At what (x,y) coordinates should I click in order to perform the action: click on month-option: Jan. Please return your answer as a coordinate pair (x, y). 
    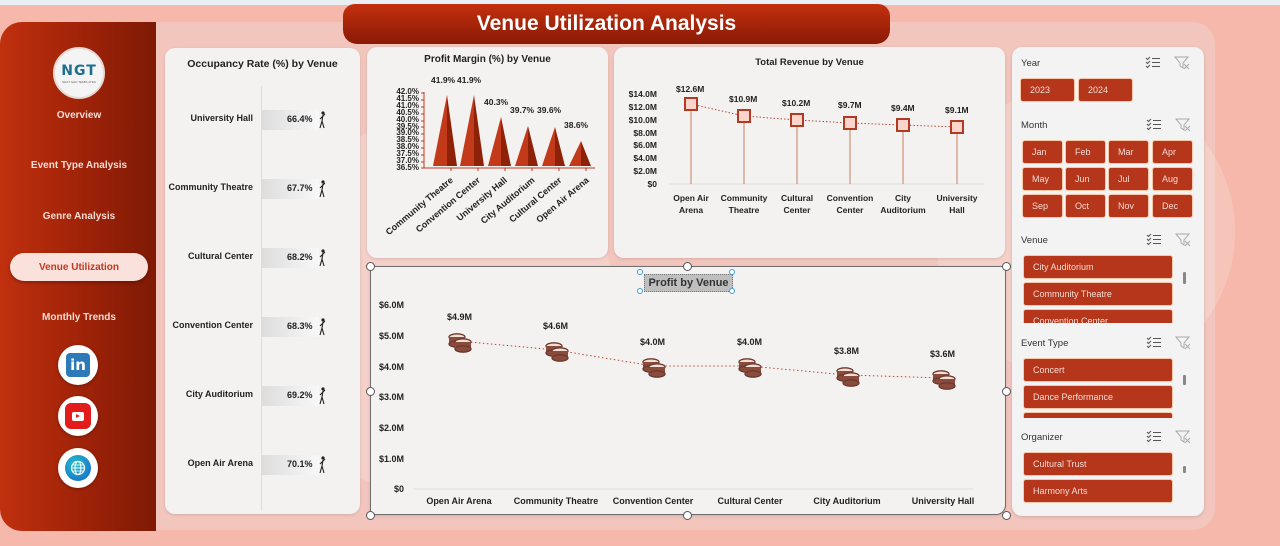
    Looking at the image, I should click on (1042, 152).